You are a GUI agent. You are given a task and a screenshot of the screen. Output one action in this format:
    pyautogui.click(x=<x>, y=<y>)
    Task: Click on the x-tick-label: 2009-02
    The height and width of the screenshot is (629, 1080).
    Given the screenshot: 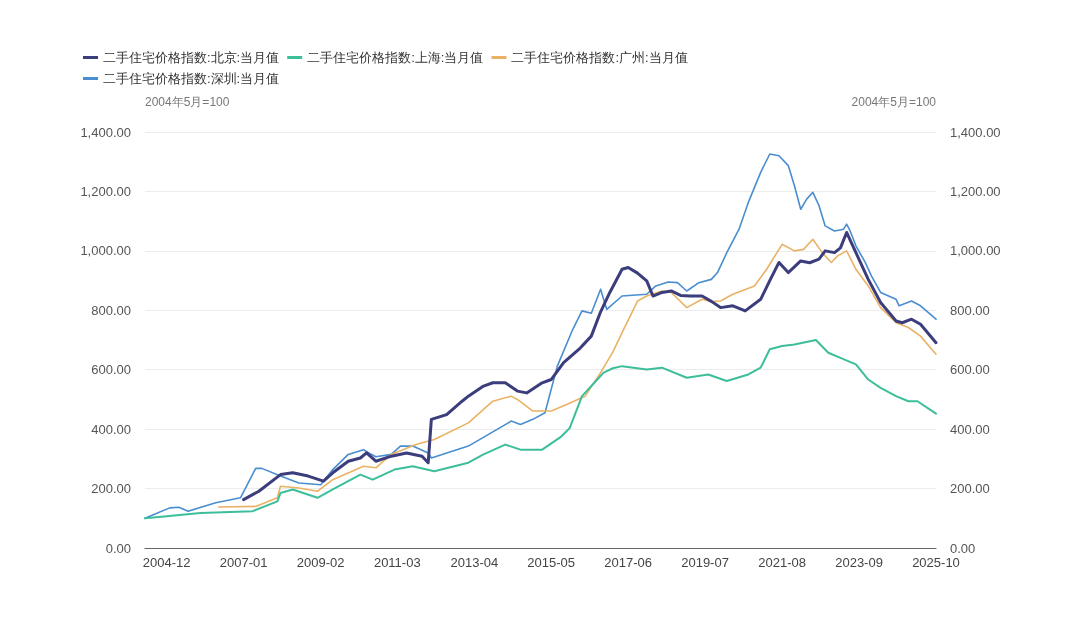 What is the action you would take?
    pyautogui.click(x=320, y=562)
    